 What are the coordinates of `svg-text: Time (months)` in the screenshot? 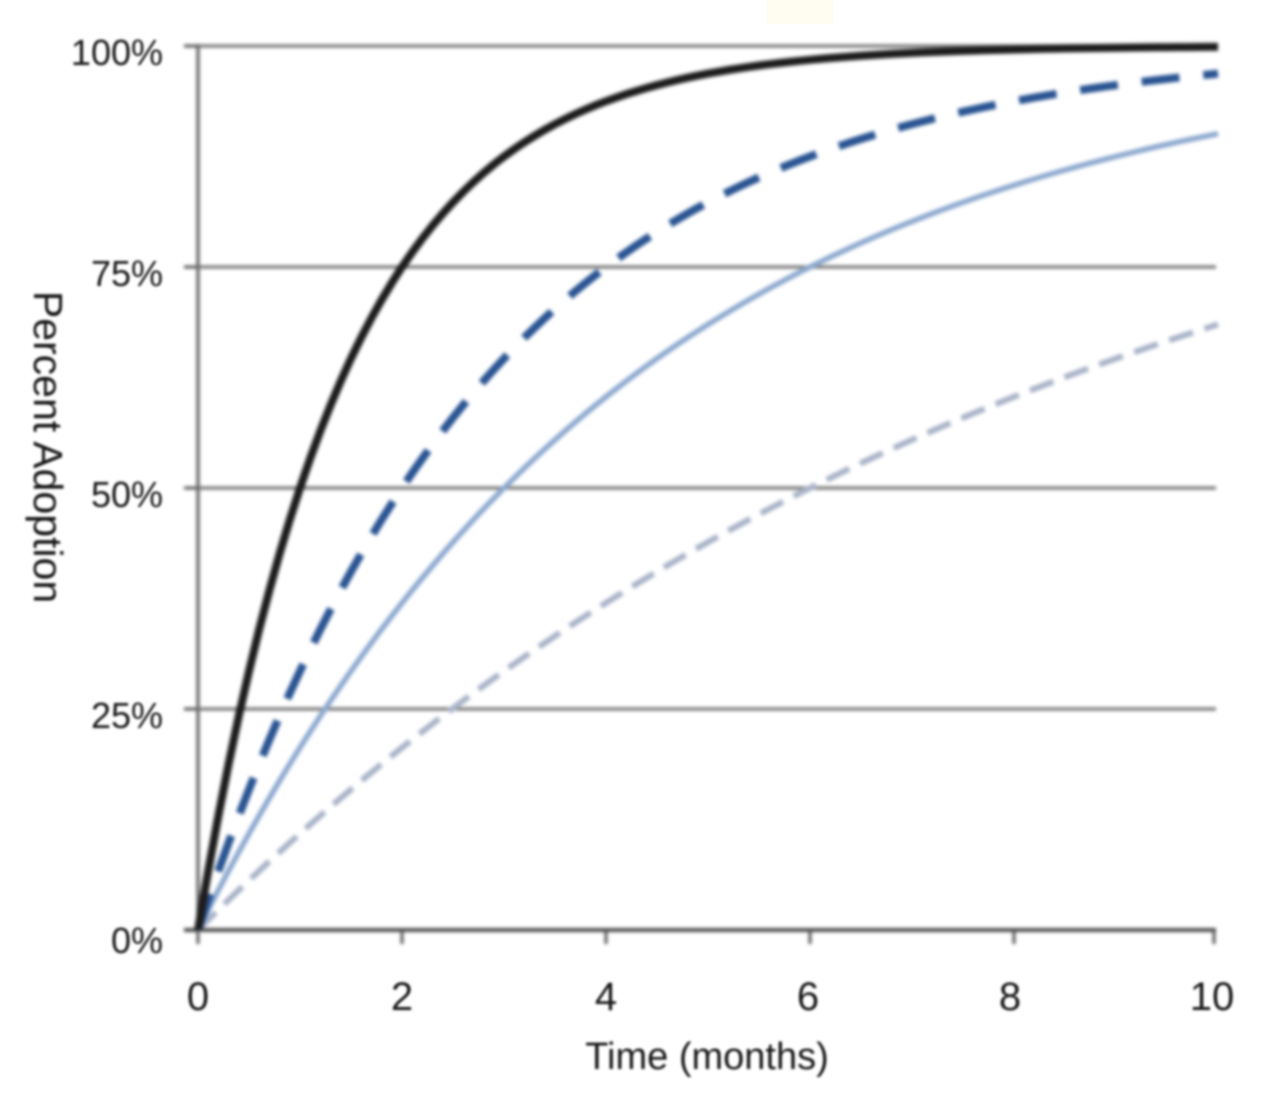 It's located at (707, 1057).